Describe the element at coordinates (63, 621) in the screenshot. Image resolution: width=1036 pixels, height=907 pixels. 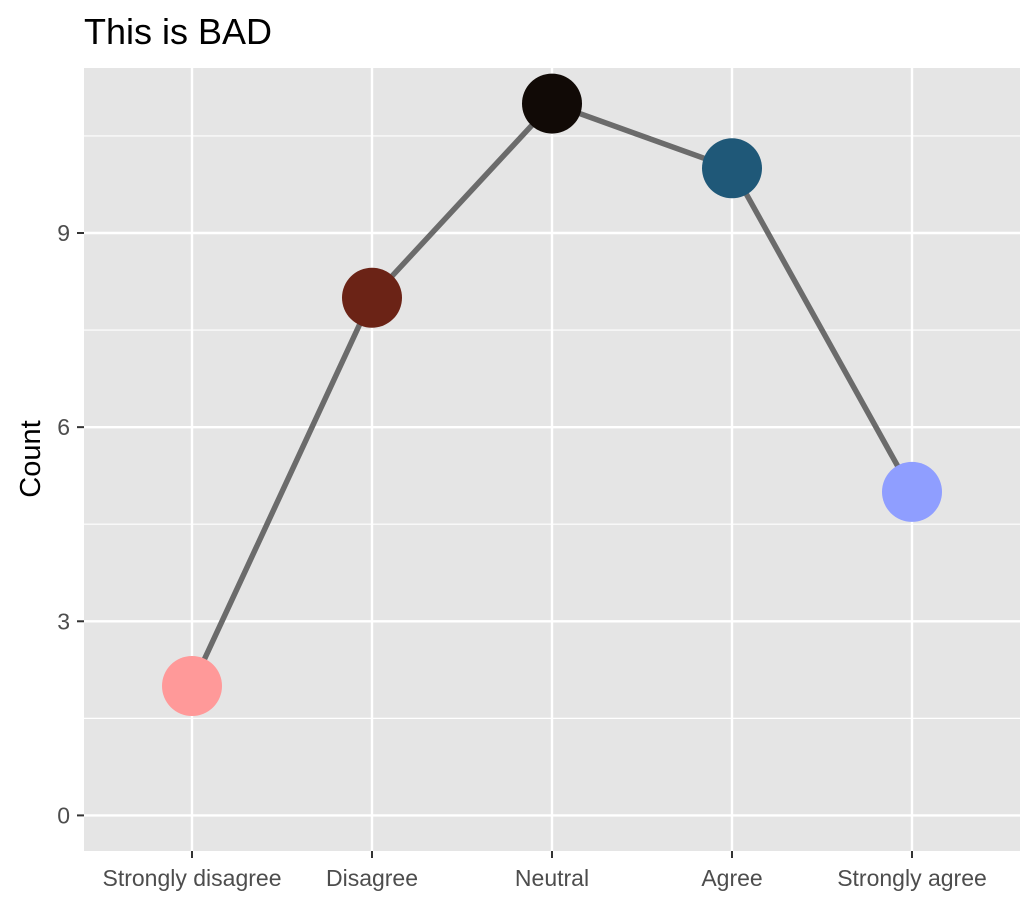
I see `y-tick-label: 3` at that location.